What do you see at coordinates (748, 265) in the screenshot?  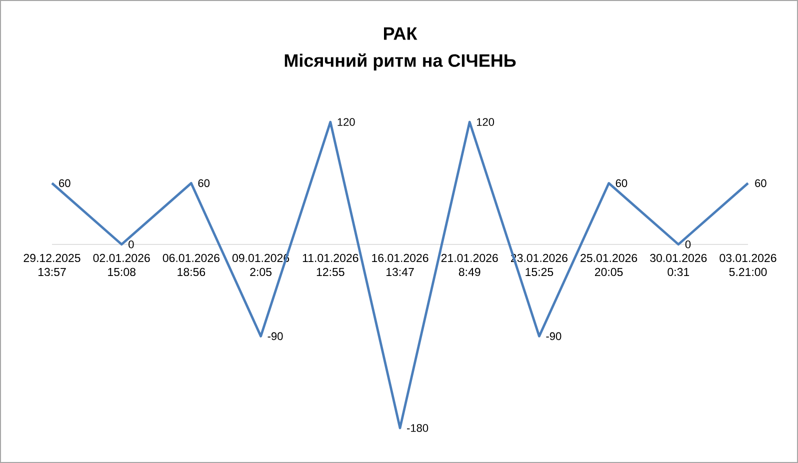 I see `x-tick-label: 03.01.2026 5.21:00` at bounding box center [748, 265].